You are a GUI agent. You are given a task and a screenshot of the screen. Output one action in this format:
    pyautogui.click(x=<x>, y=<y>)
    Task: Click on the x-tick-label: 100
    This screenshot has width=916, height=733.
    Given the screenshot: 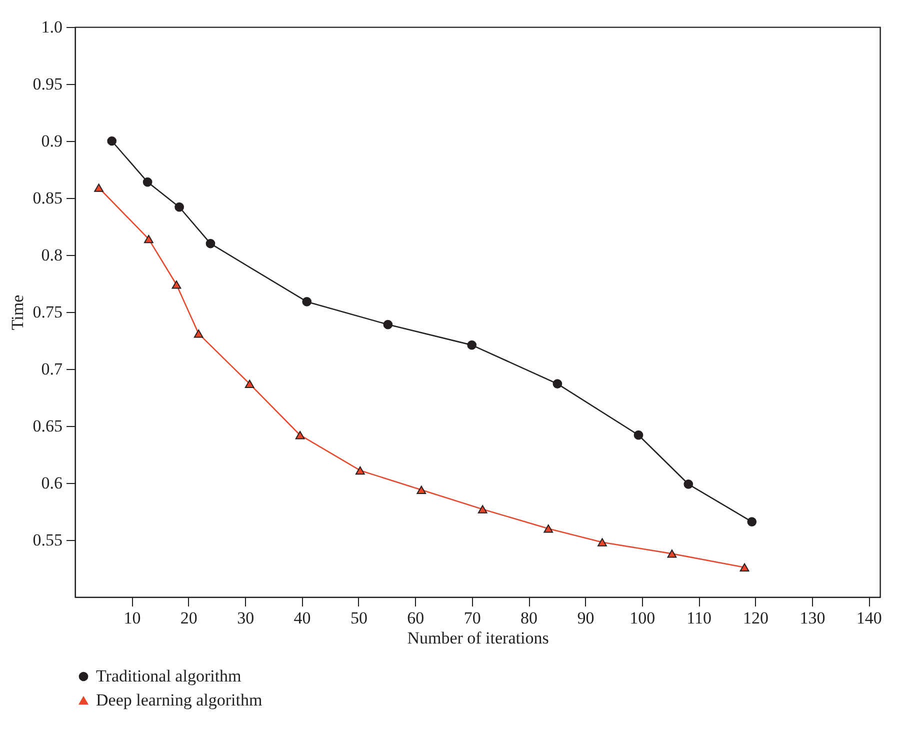 What is the action you would take?
    pyautogui.click(x=643, y=618)
    